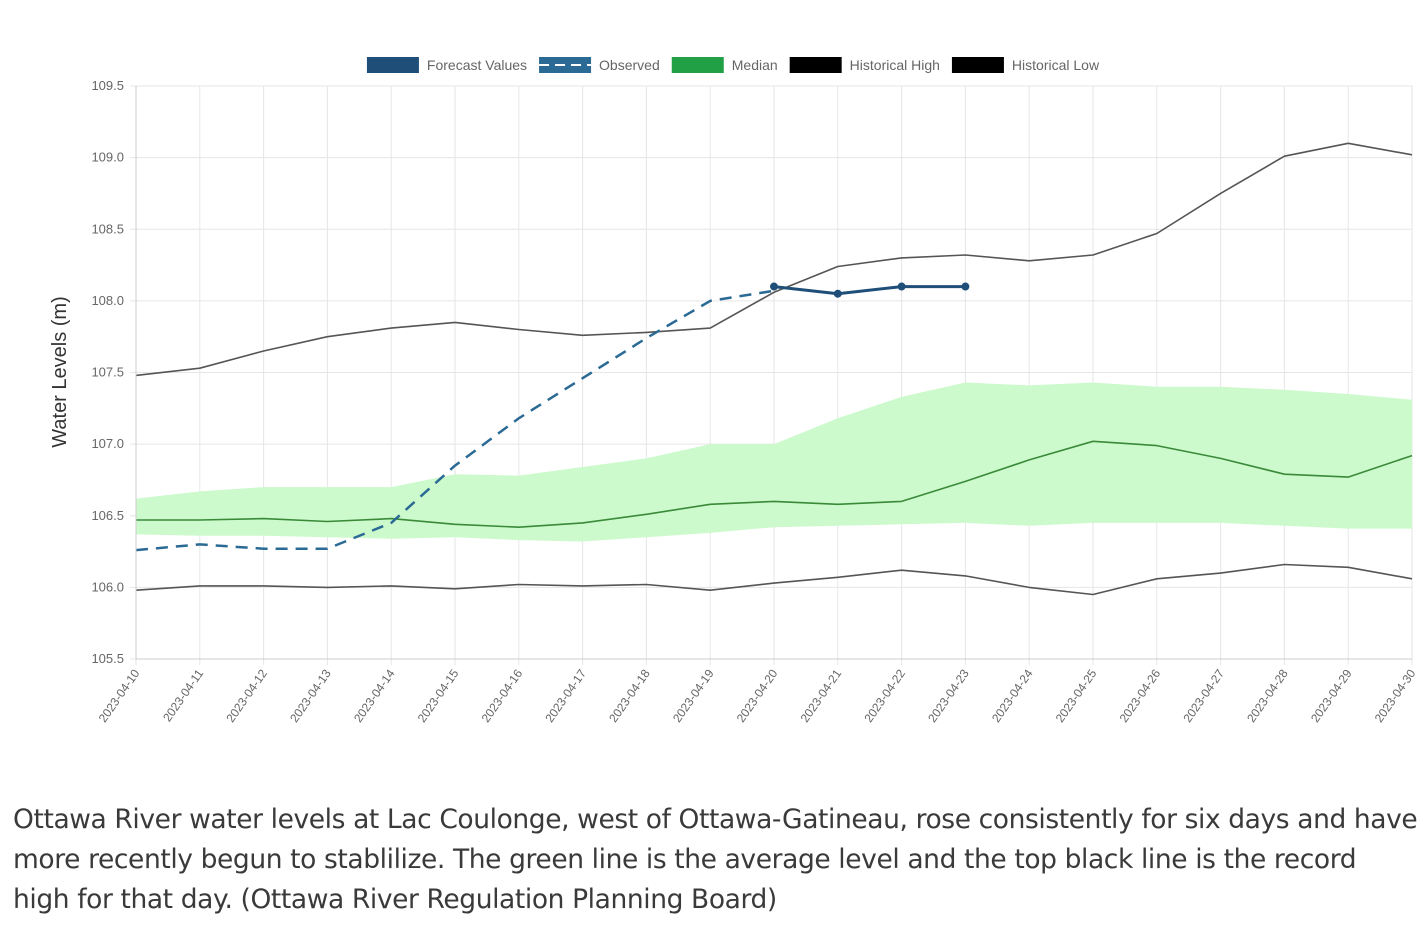 Image resolution: width=1426 pixels, height=940 pixels. I want to click on legend-swatch-historical-low, so click(977, 65).